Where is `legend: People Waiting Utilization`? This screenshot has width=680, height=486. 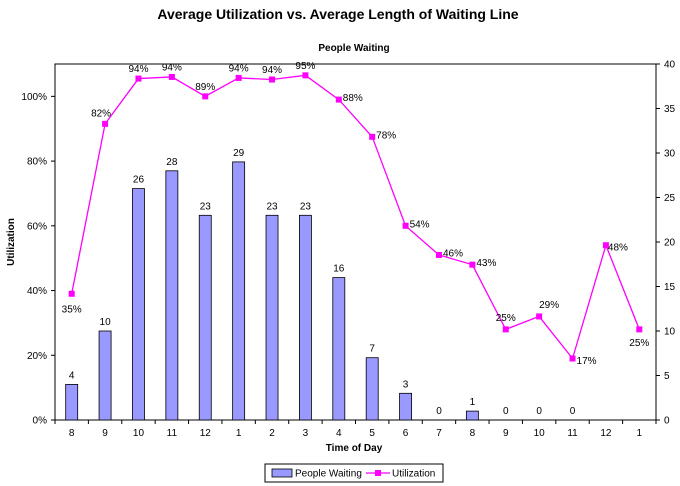
legend: People Waiting Utilization is located at coordinates (354, 473).